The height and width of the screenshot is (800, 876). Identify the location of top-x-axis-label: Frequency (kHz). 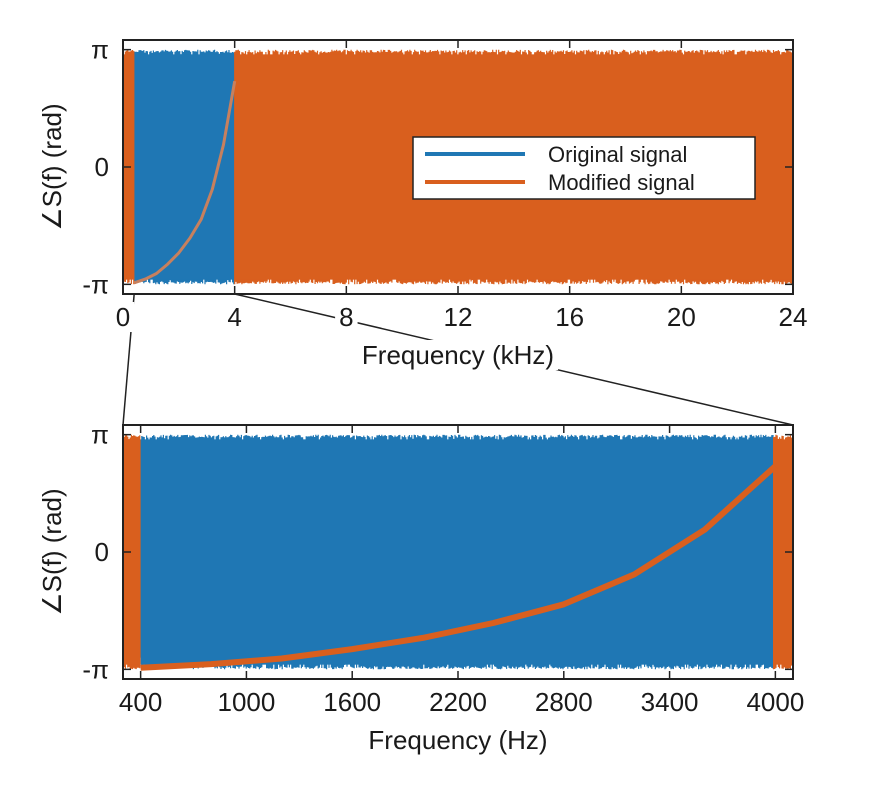
(458, 355).